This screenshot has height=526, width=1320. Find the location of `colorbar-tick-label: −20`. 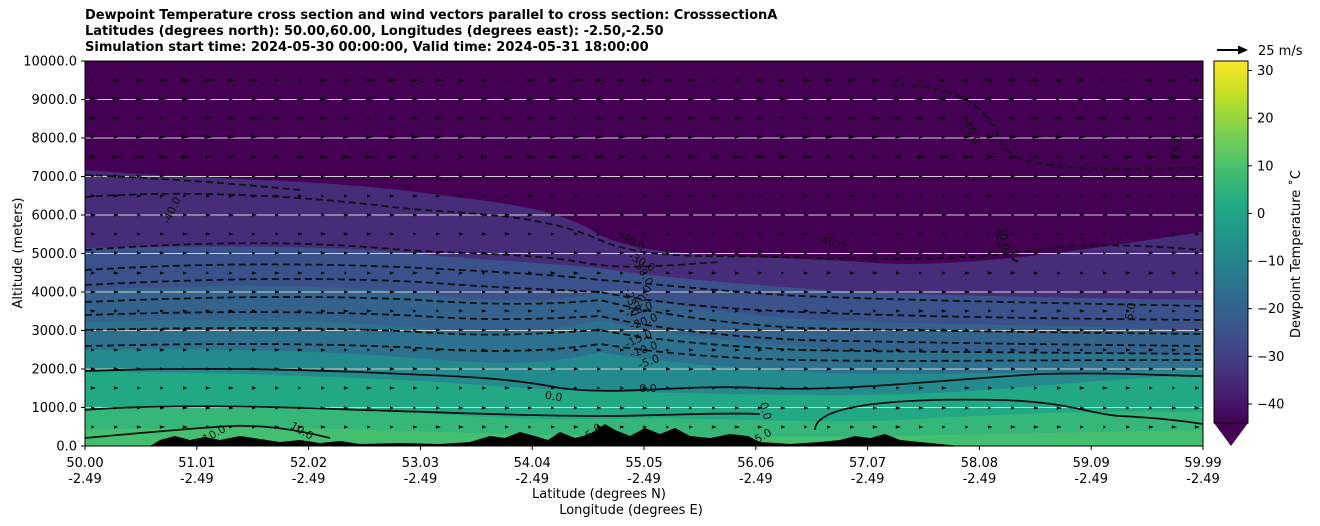

colorbar-tick-label: −20 is located at coordinates (1270, 309).